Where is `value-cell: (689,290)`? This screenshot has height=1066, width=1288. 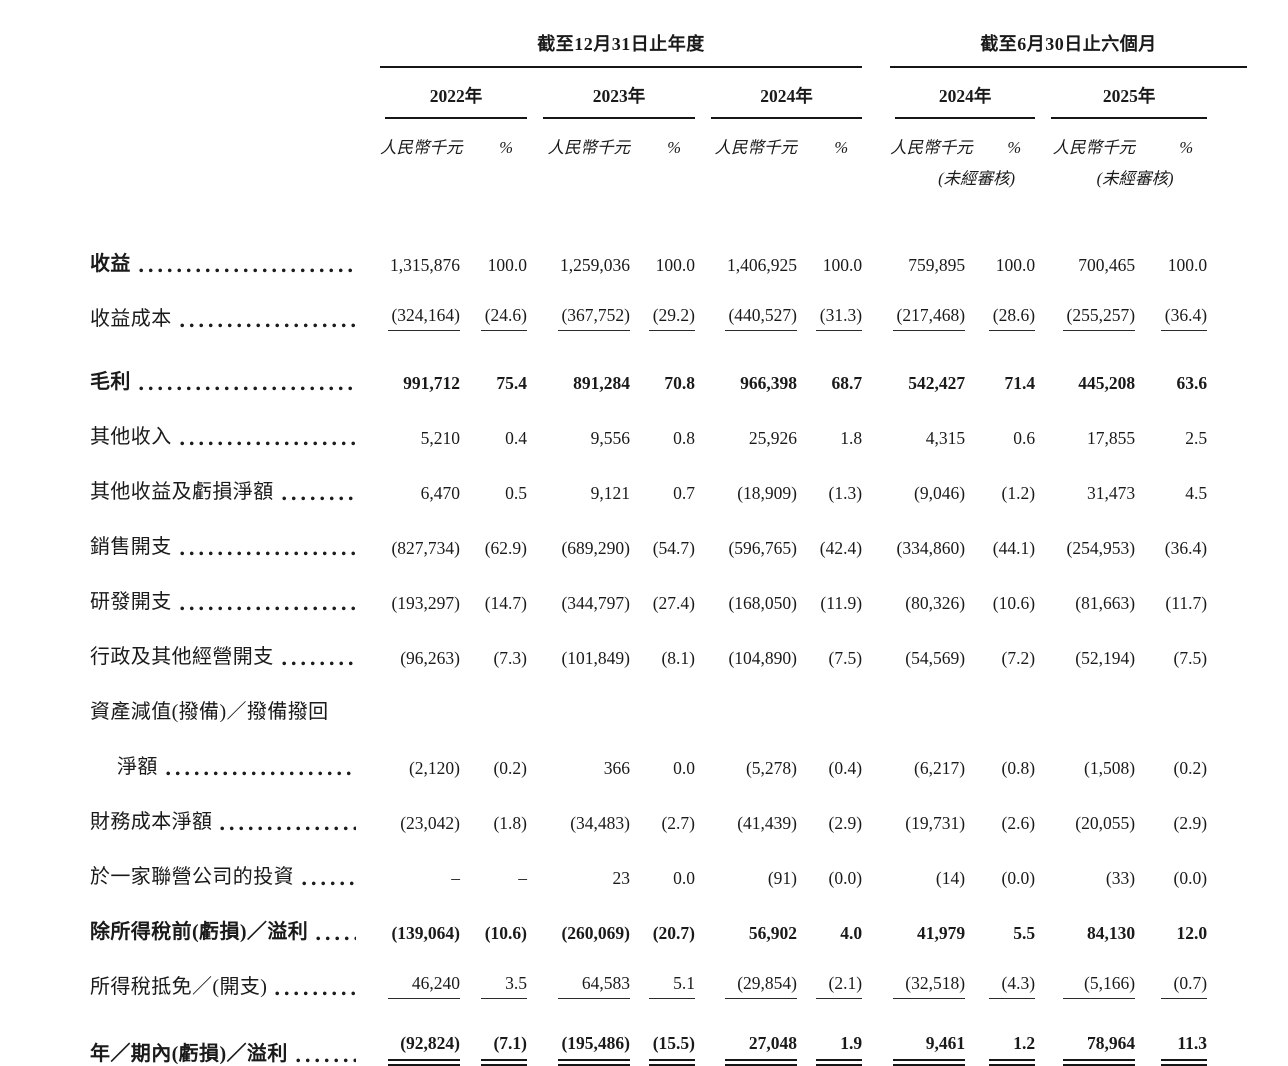
value-cell: (689,290) is located at coordinates (595, 548).